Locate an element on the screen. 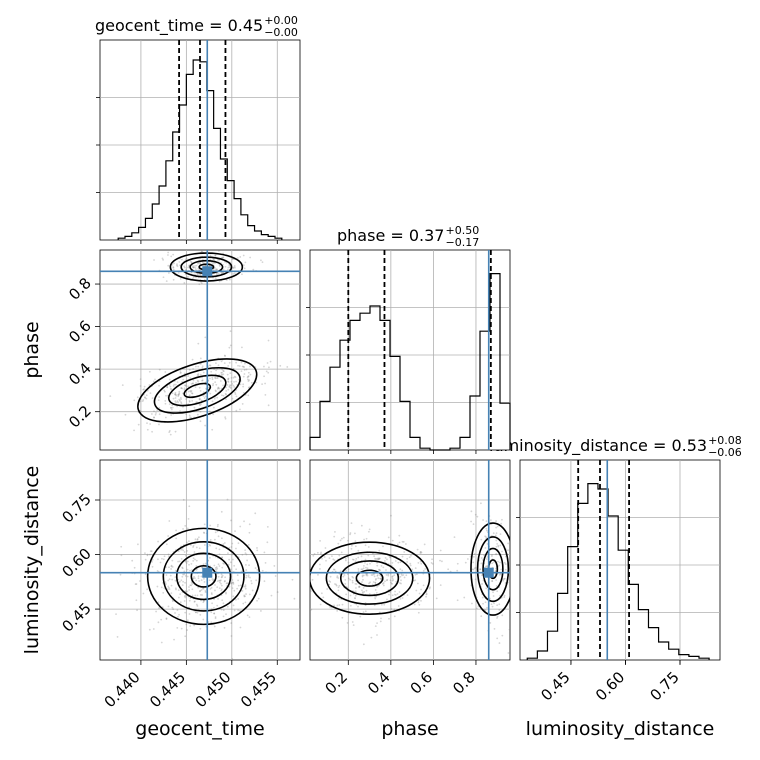  ylabel-phase: phase is located at coordinates (32, 349).